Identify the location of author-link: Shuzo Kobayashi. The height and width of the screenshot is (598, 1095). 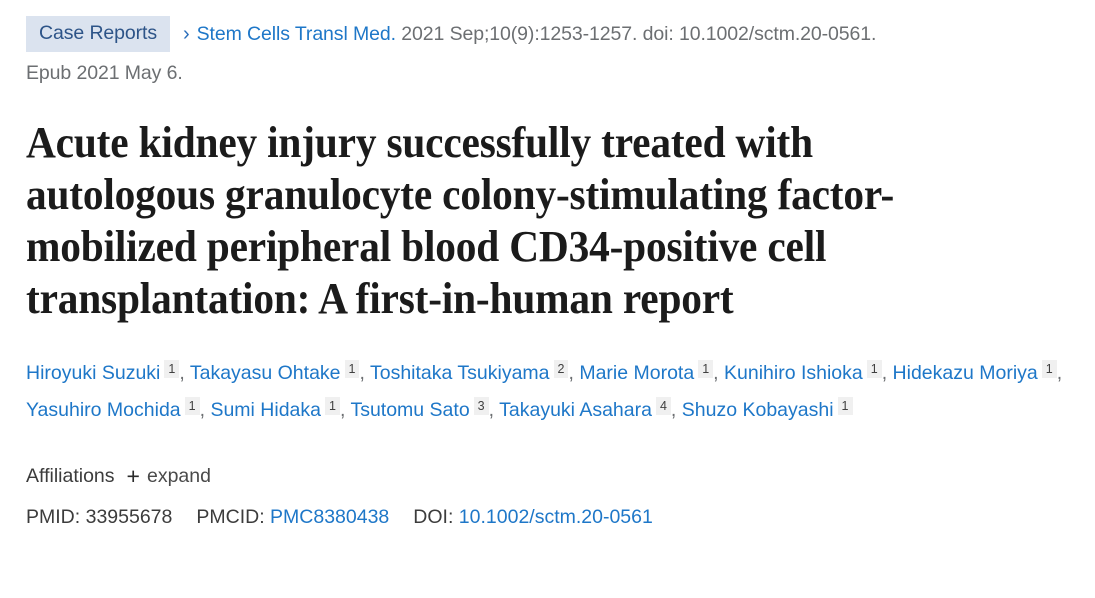
(757, 410).